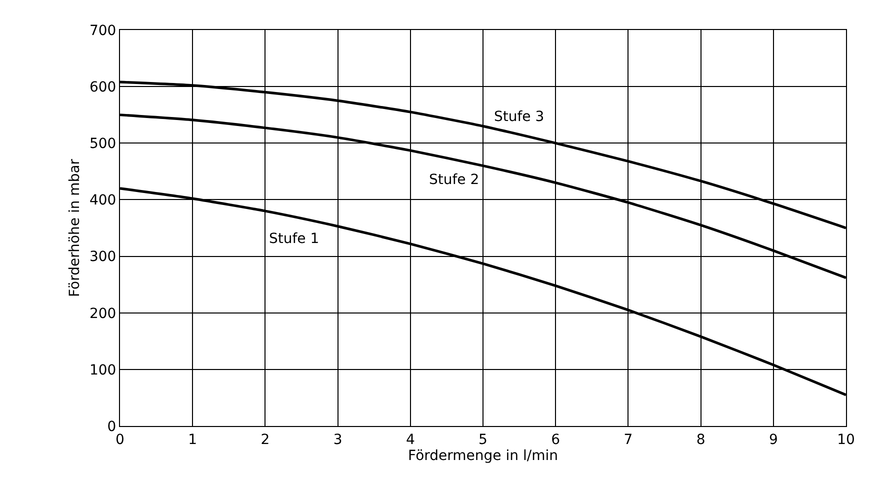 The image size is (888, 486). What do you see at coordinates (102, 30) in the screenshot?
I see `y-tick-label: 700` at bounding box center [102, 30].